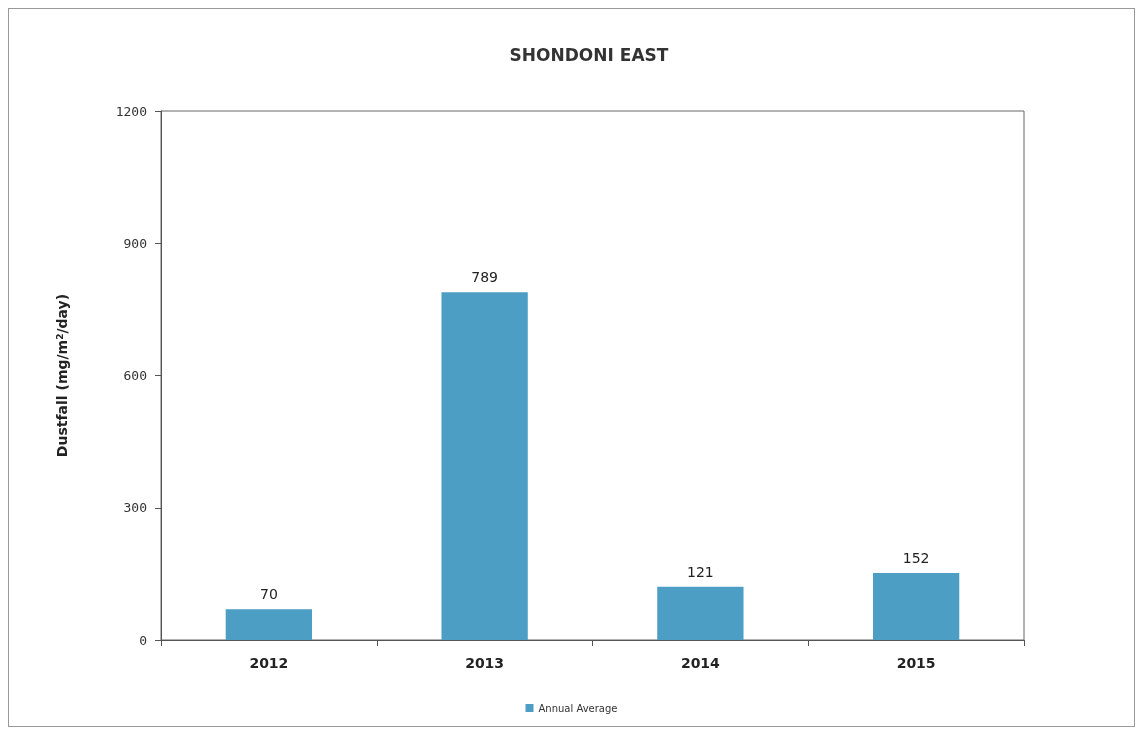 The width and height of the screenshot is (1145, 737). Describe the element at coordinates (578, 708) in the screenshot. I see `legend-label: Annual Average` at that location.